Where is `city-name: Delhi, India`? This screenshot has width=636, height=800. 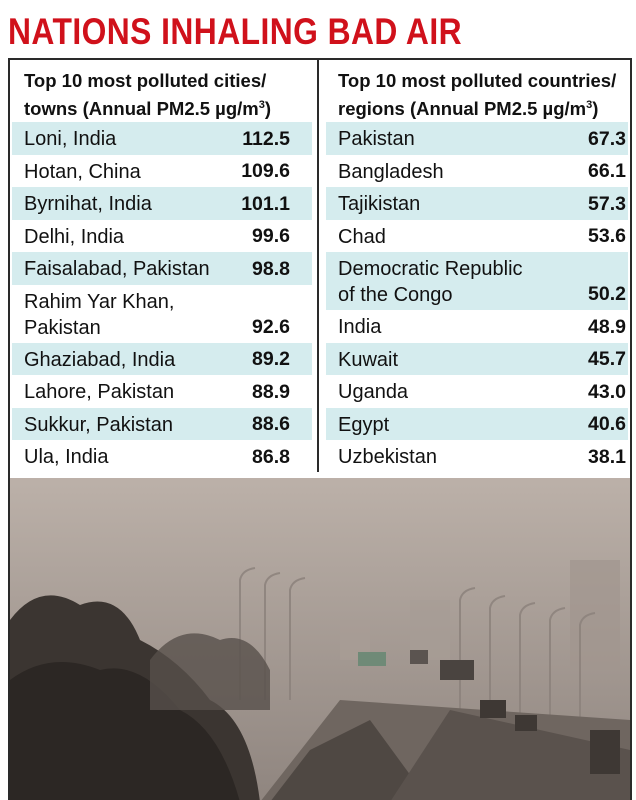
city-name: Delhi, India is located at coordinates (74, 236).